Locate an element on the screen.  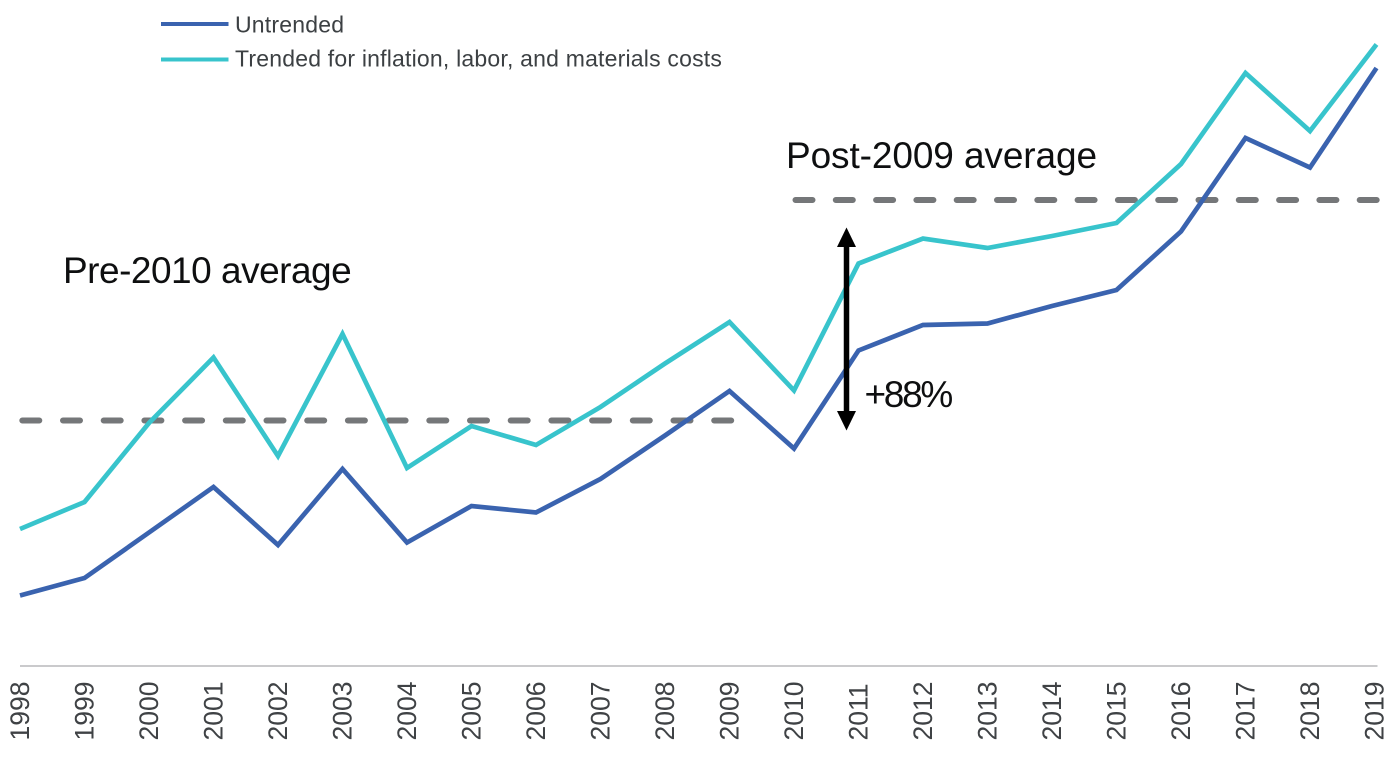
svg-text: 2008 is located at coordinates (665, 711).